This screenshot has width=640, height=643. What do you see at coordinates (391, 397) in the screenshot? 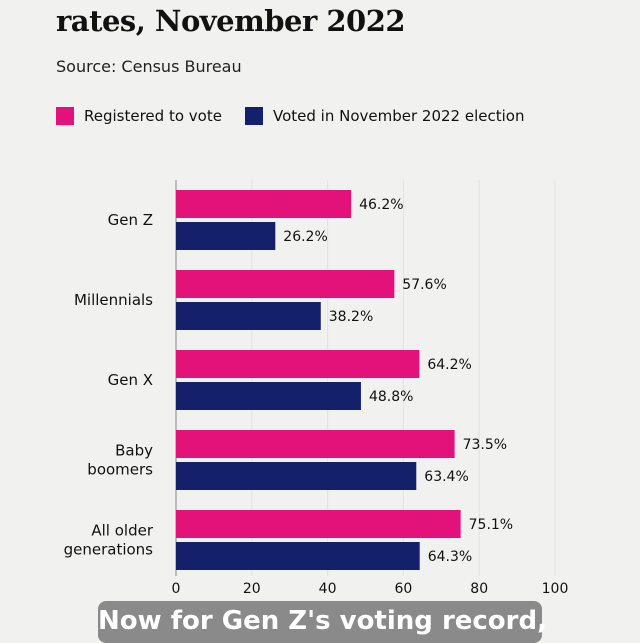
I see `data-label: 48.8%` at bounding box center [391, 397].